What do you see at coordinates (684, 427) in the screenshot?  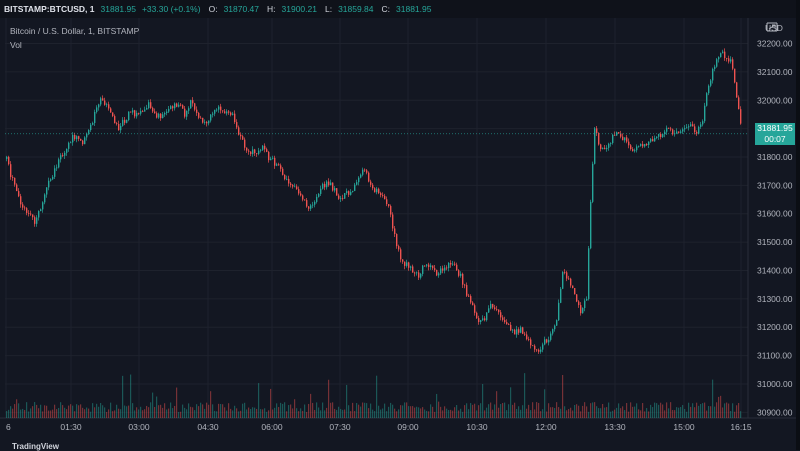 I see `x-tick-label: 15:00` at bounding box center [684, 427].